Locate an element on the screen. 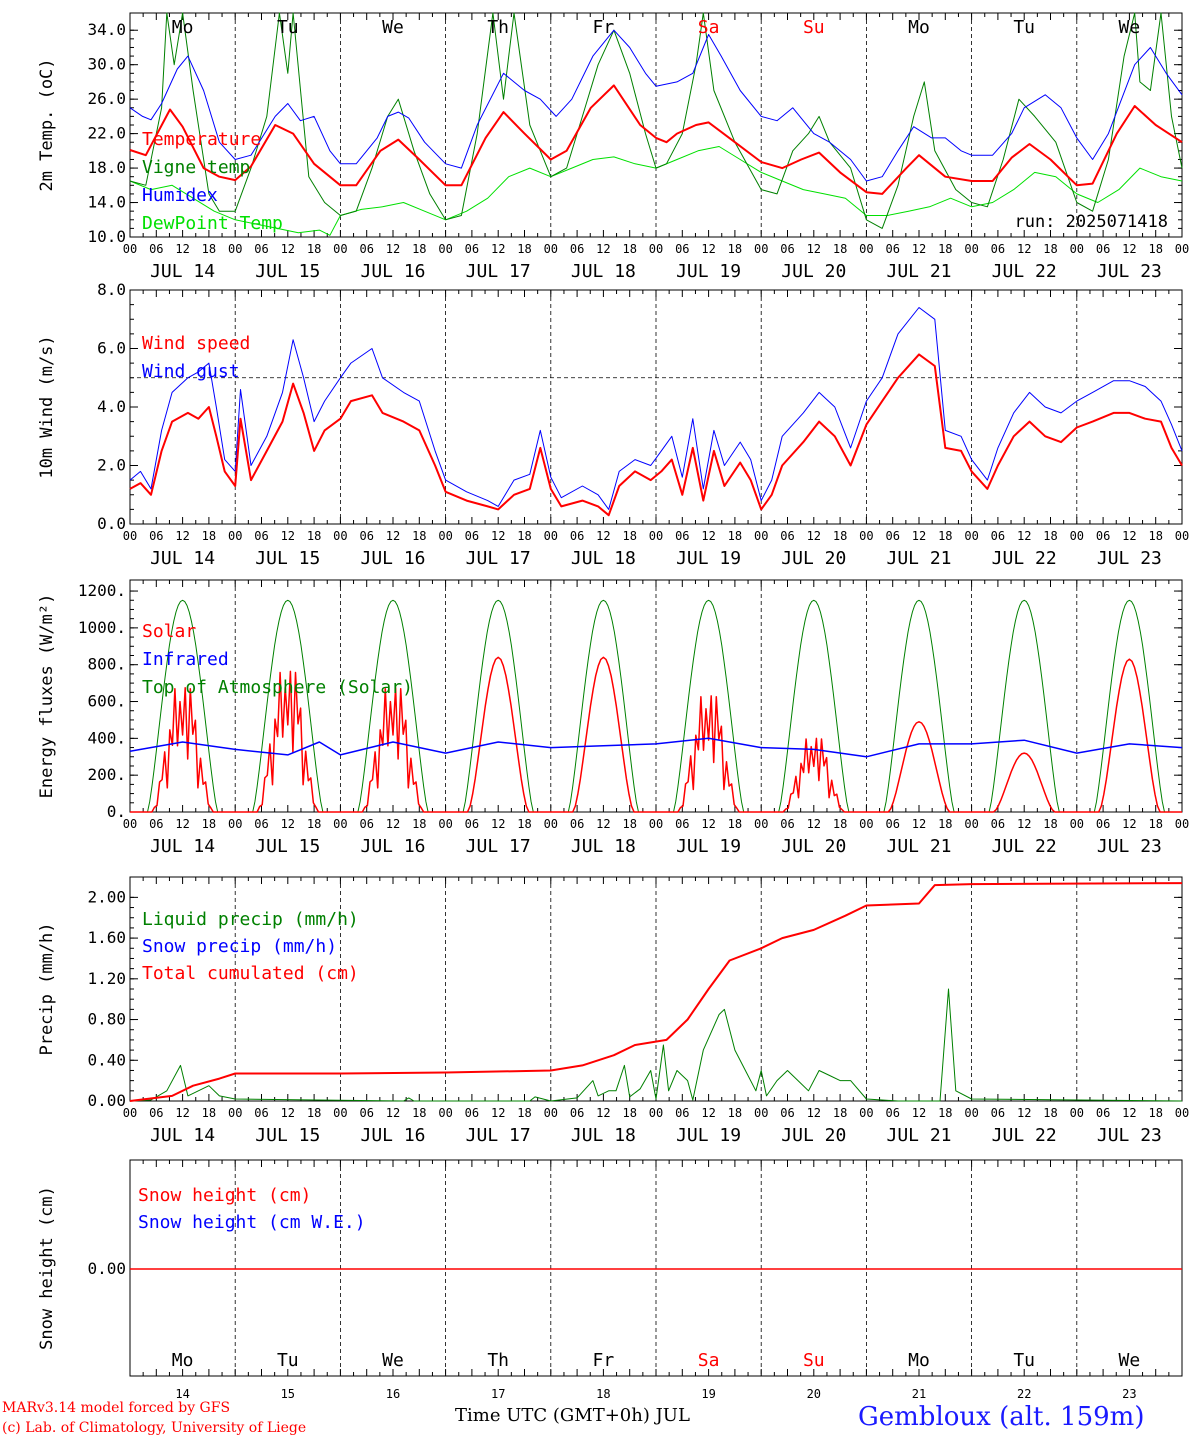  temp-run-annotation: run: 2025071418 is located at coordinates (1091, 222).